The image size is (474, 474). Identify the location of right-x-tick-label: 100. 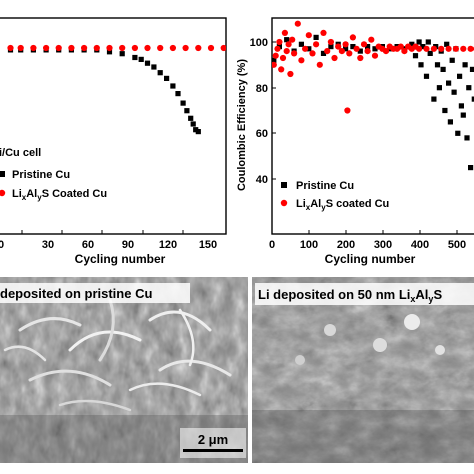
(309, 245).